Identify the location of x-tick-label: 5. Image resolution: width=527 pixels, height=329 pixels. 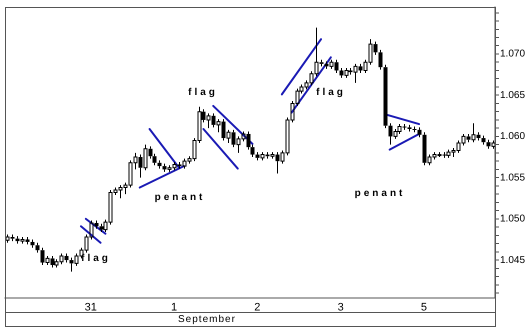
(424, 308).